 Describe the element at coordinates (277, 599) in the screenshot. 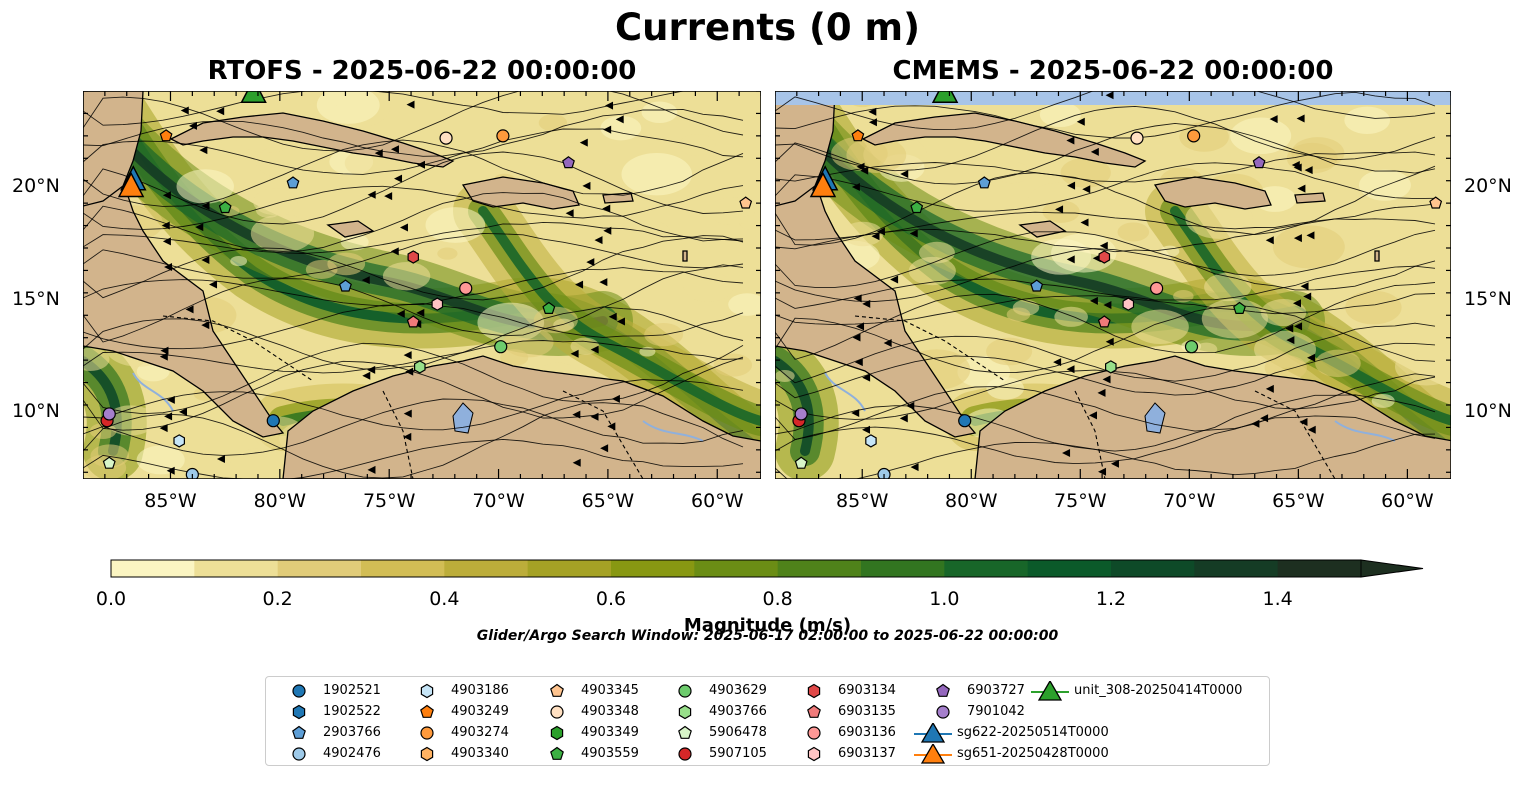

I see `colorbar-tick: 0.2` at that location.